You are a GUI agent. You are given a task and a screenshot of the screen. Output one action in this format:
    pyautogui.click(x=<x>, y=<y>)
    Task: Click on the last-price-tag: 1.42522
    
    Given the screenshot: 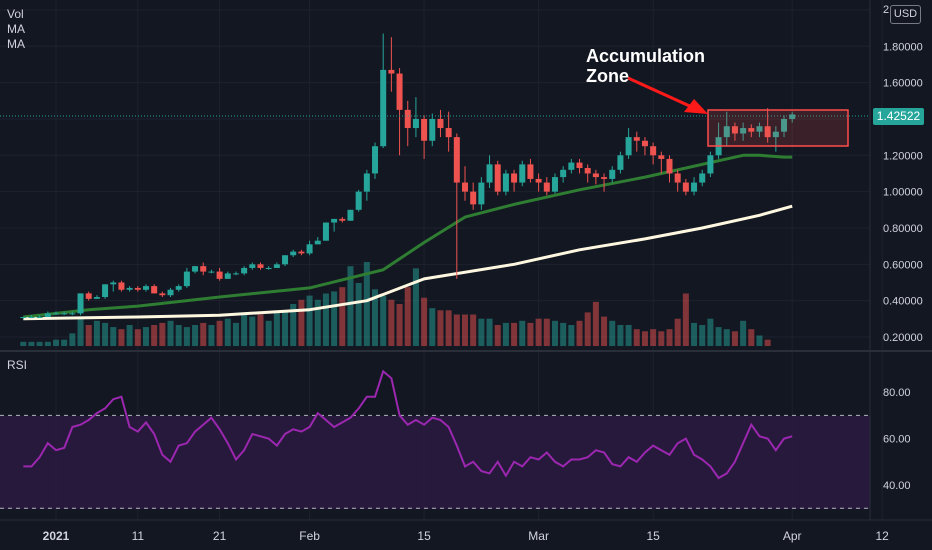 What is the action you would take?
    pyautogui.click(x=898, y=116)
    